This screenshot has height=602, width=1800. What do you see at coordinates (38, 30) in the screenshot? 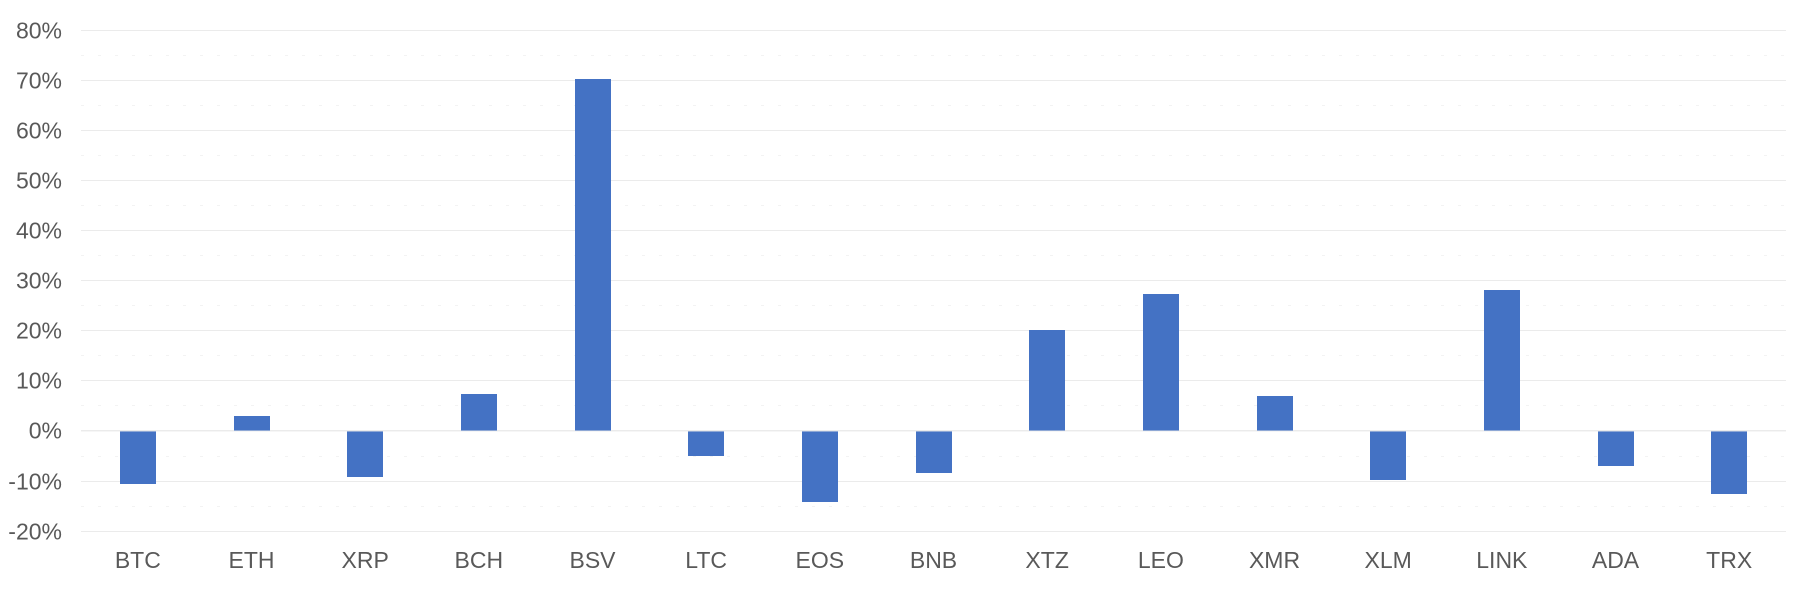
I see `y-tick-label: 80%` at bounding box center [38, 30].